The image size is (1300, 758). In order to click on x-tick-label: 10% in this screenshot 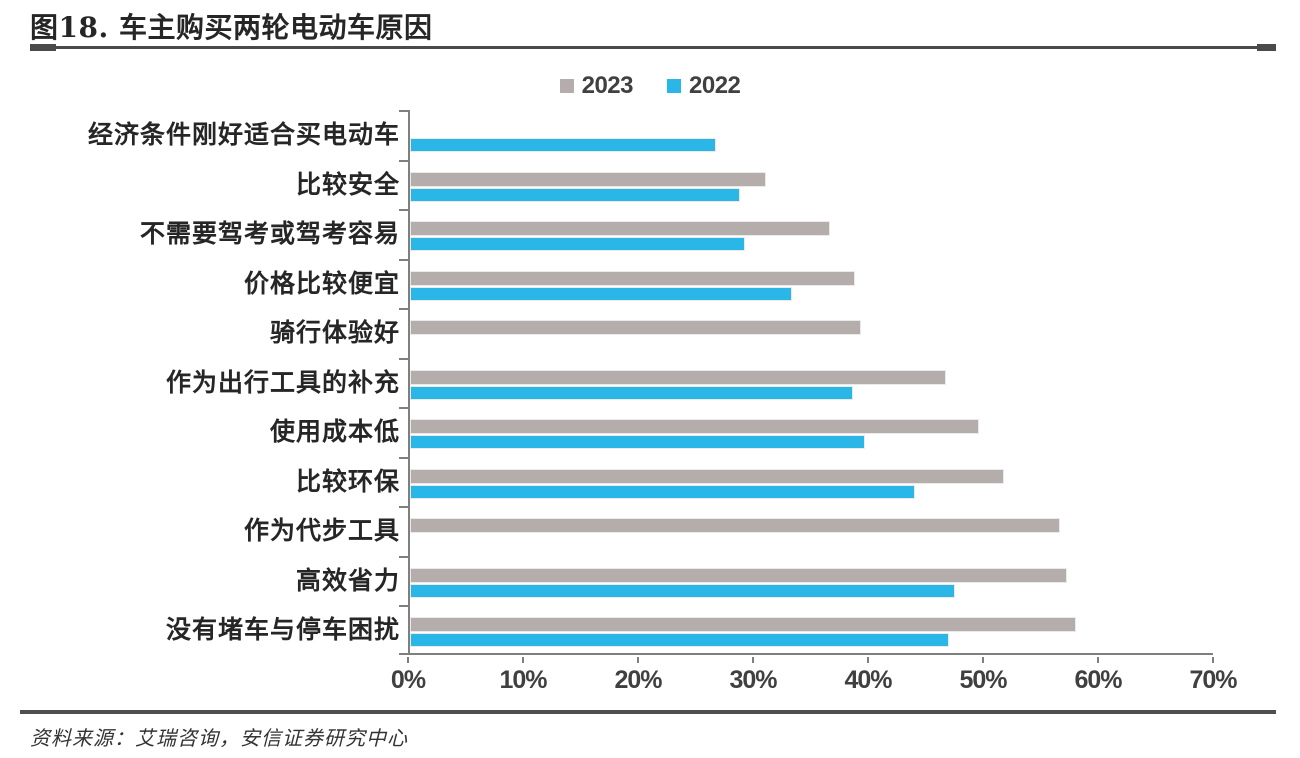, I will do `click(523, 680)`.